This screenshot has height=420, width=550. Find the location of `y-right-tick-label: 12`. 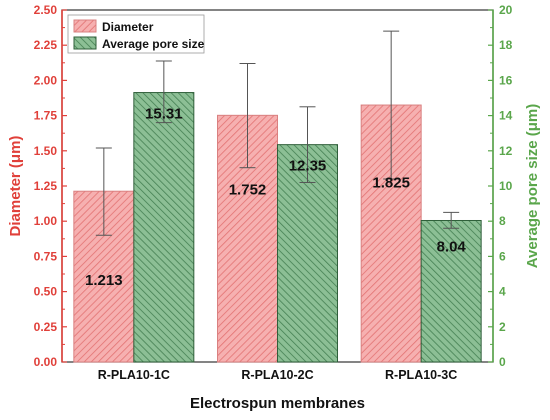

y-right-tick-label: 12 is located at coordinates (506, 151).